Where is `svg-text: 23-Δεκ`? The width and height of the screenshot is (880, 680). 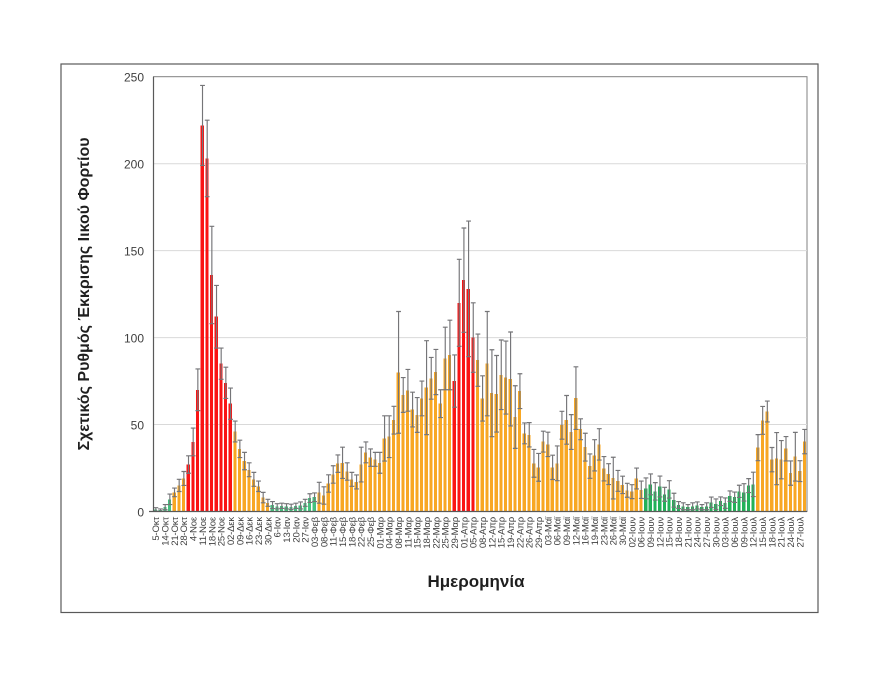 svg-text: 23-Δεκ is located at coordinates (259, 531).